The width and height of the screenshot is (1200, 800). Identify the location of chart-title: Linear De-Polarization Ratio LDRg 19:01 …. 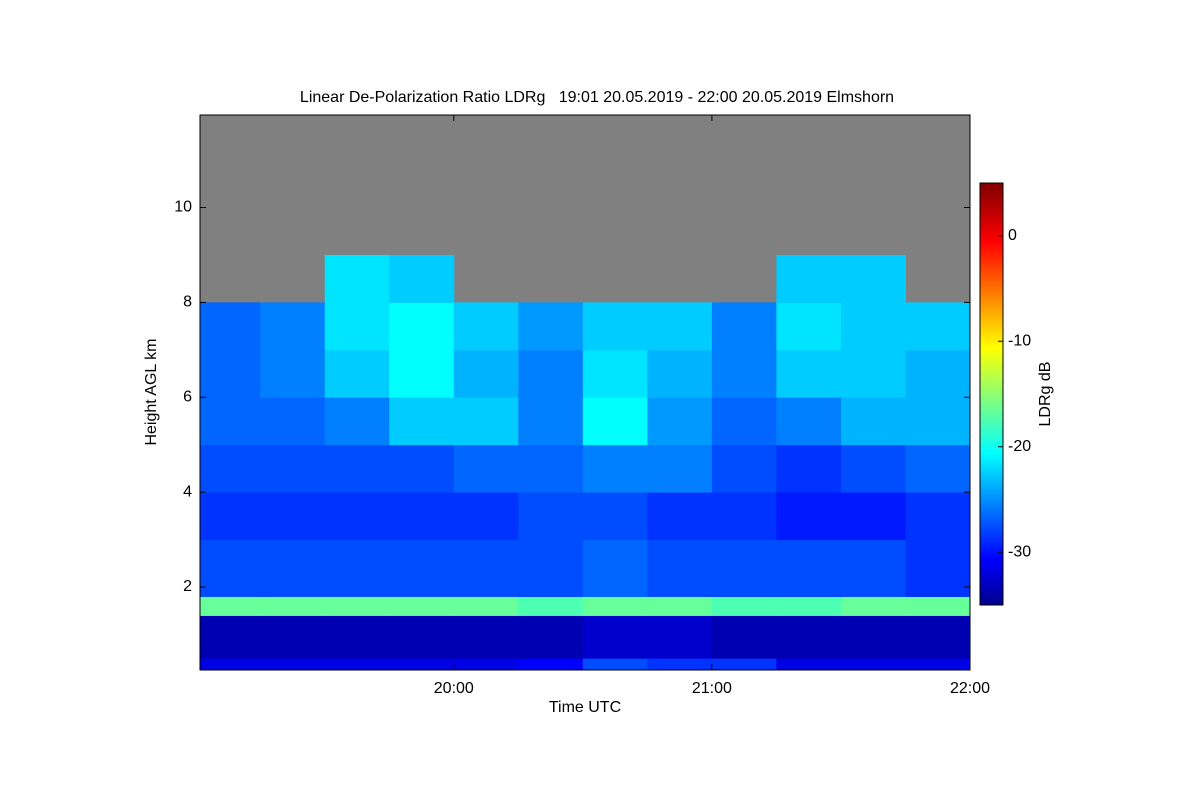
(597, 97).